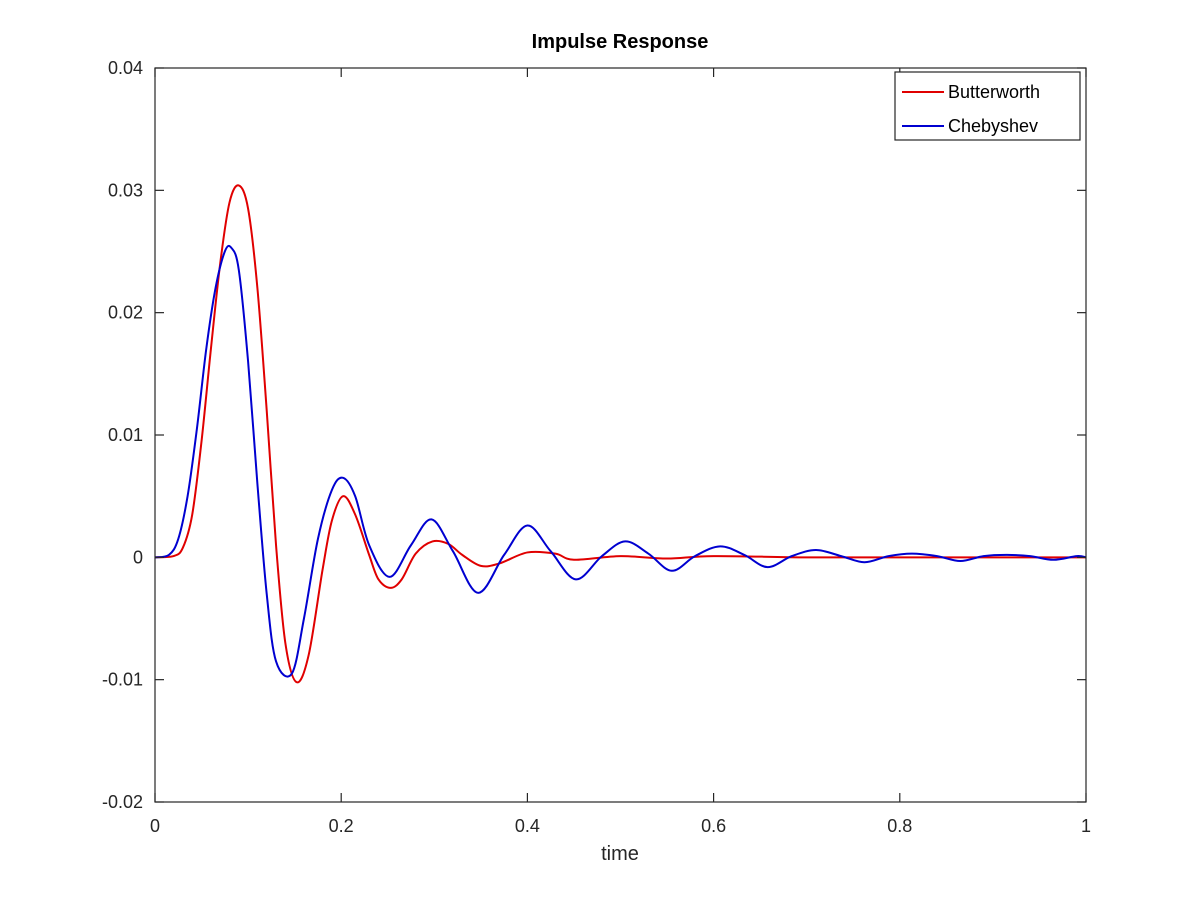 This screenshot has width=1200, height=900. Describe the element at coordinates (527, 826) in the screenshot. I see `x-tick-label: 0.4` at that location.